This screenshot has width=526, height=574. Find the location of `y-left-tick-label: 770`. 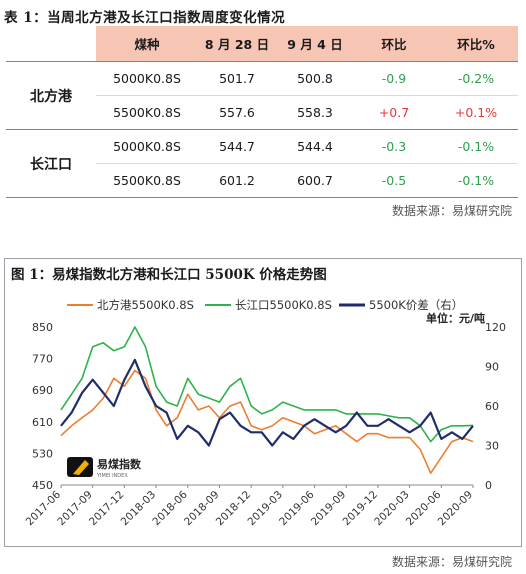

y-left-tick-label: 770 is located at coordinates (42, 359).